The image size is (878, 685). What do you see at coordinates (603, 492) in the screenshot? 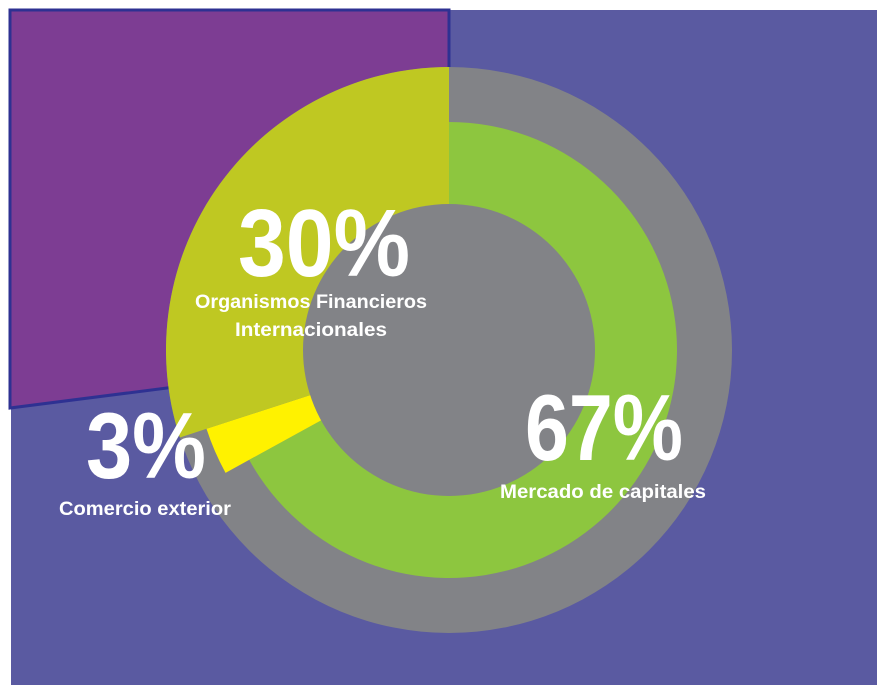
I see `category-label-mercado-de-capitales: Mercado de capitales` at bounding box center [603, 492].